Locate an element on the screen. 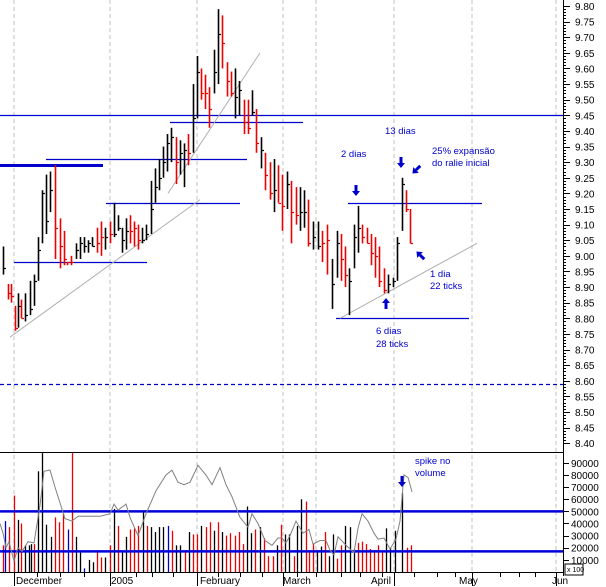 This screenshot has height=587, width=606. annotation-2-dias: 2 dias is located at coordinates (354, 154).